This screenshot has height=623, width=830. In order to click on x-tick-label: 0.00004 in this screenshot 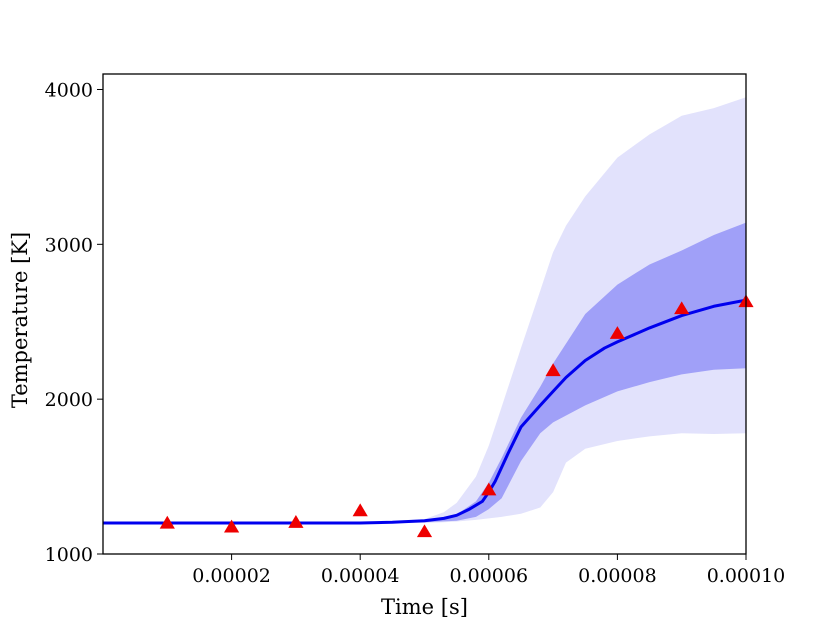, I will do `click(360, 576)`.